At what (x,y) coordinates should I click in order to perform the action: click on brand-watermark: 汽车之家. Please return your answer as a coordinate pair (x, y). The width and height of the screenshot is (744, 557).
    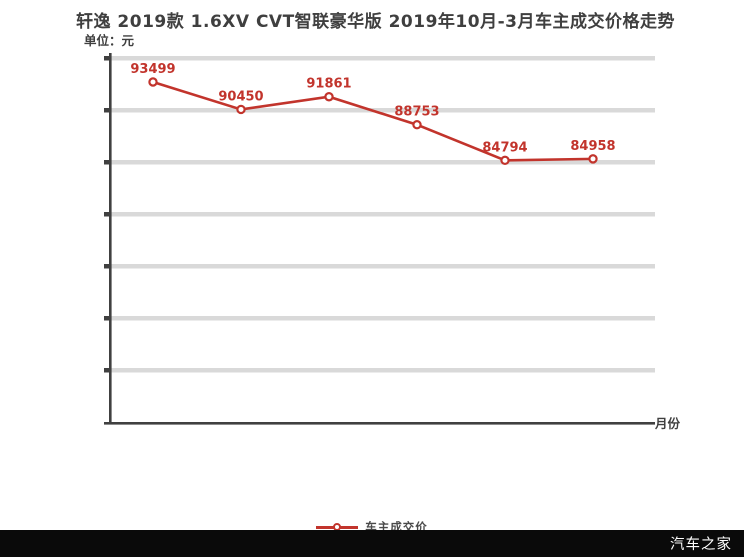
    Looking at the image, I should click on (701, 545).